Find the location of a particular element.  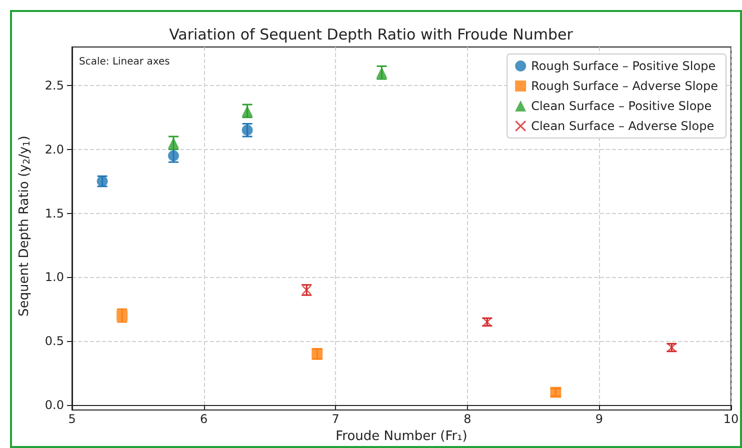

y-tick-label: 1.5 is located at coordinates (54, 213).